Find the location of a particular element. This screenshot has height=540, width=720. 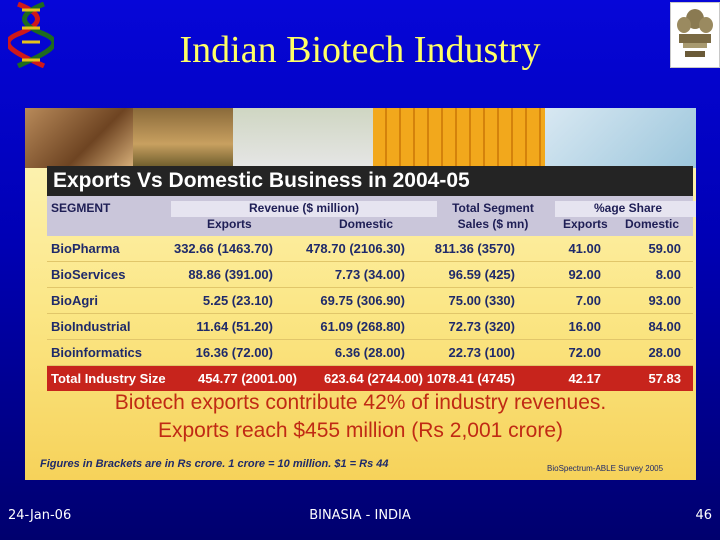

cell-exports: 454.77 (2001.00) is located at coordinates (247, 378).